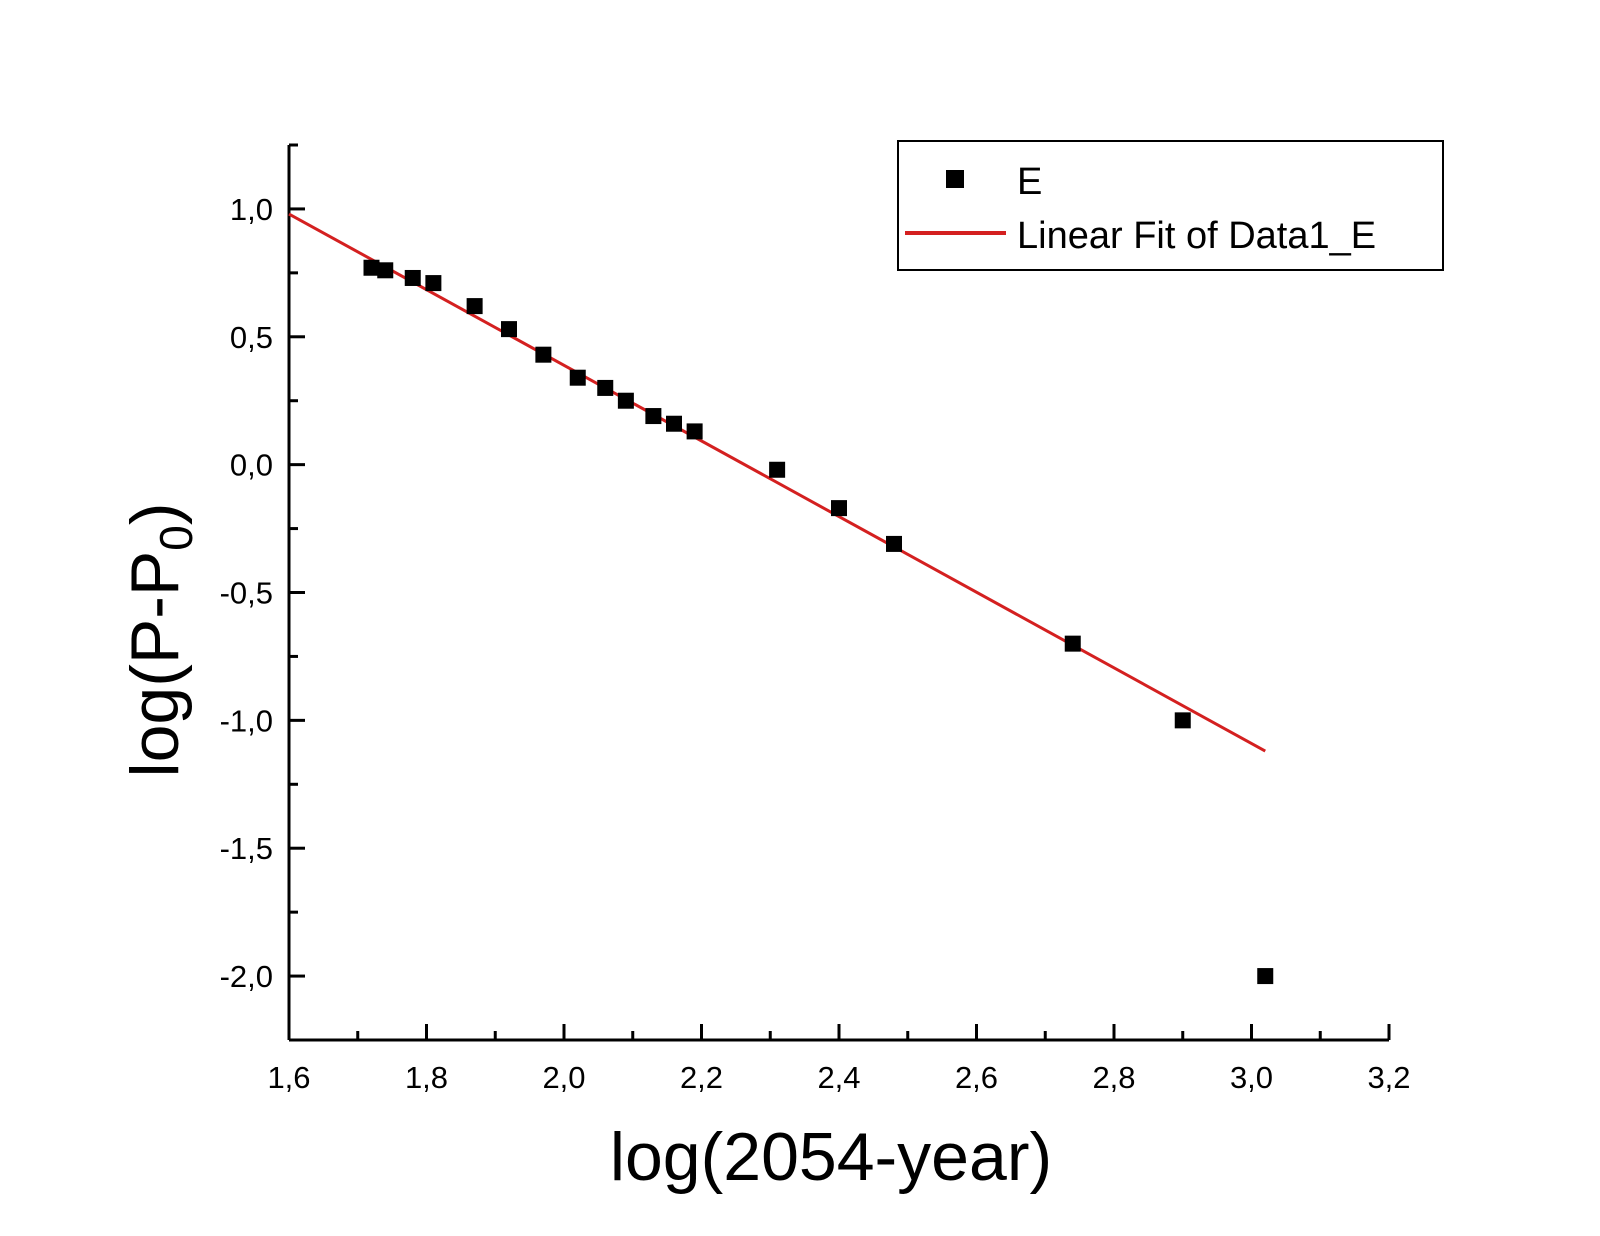 The image size is (1600, 1236). Describe the element at coordinates (1029, 182) in the screenshot. I see `legend-label-e: E` at that location.